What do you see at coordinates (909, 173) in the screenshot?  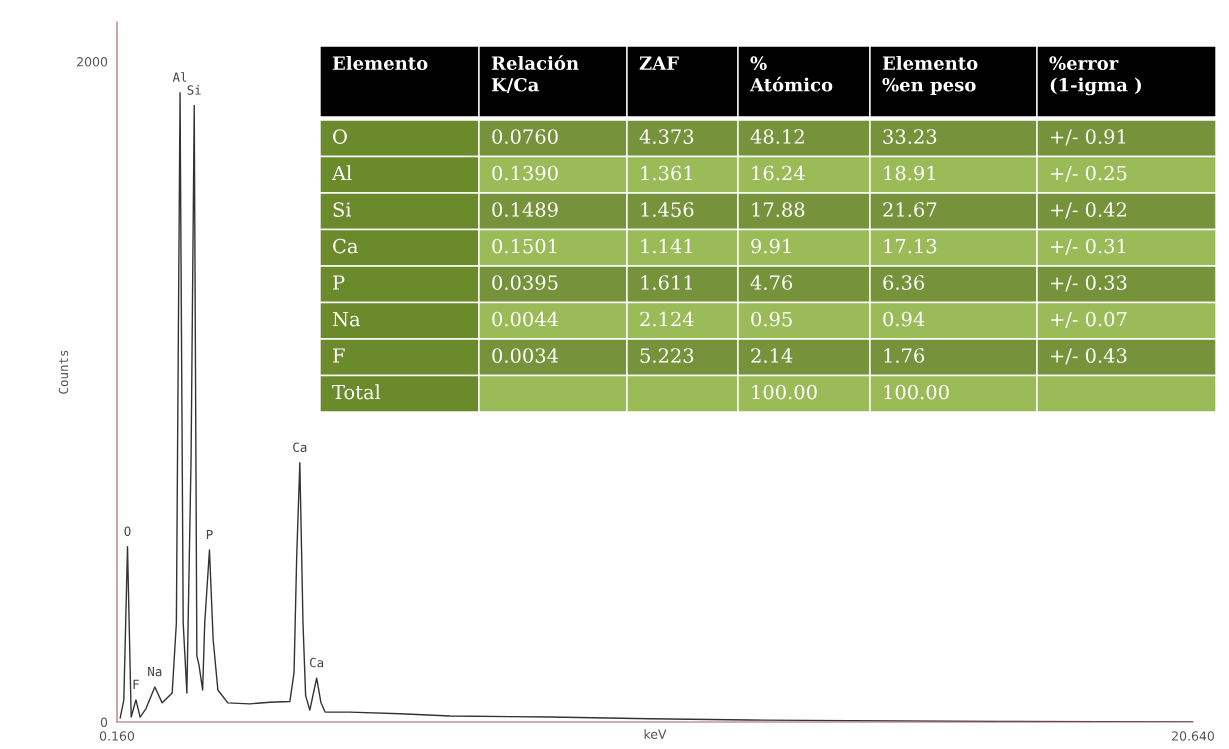 I see `text: 18.91` at bounding box center [909, 173].